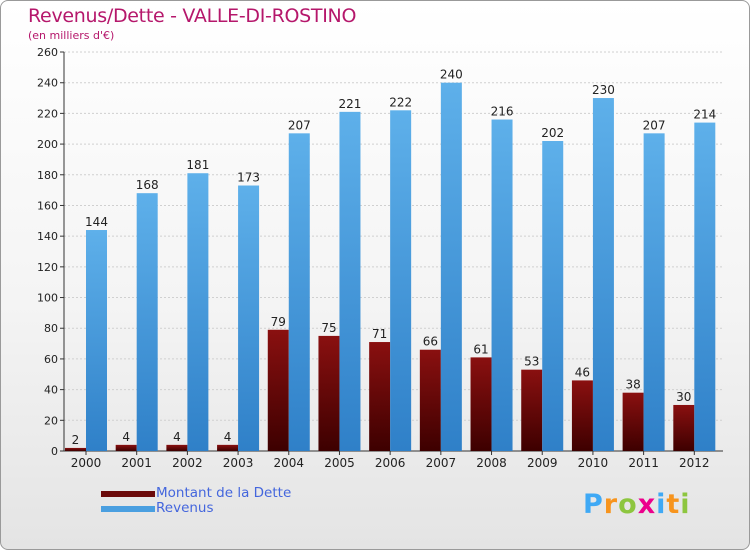 This screenshot has height=550, width=750. I want to click on y-tick-label: 40, so click(51, 390).